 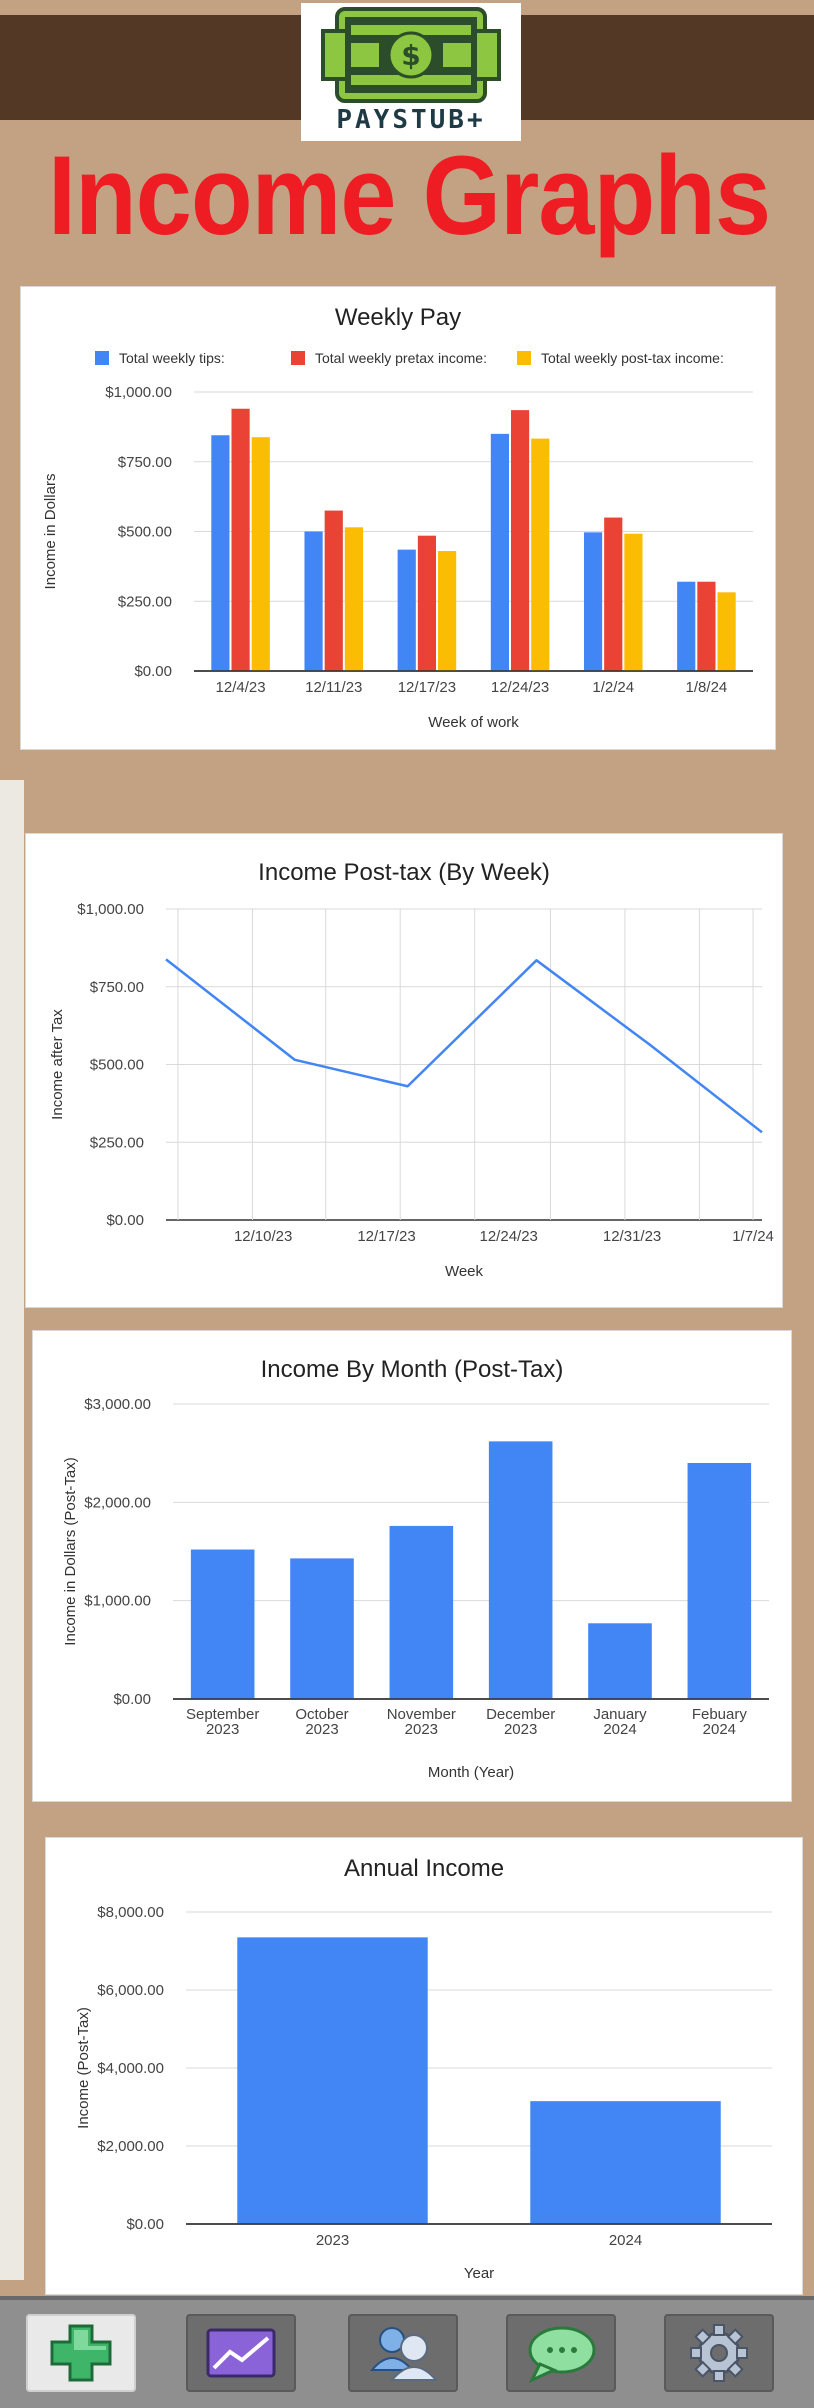 I want to click on logo-text: PAYSTUB+, so click(x=411, y=120).